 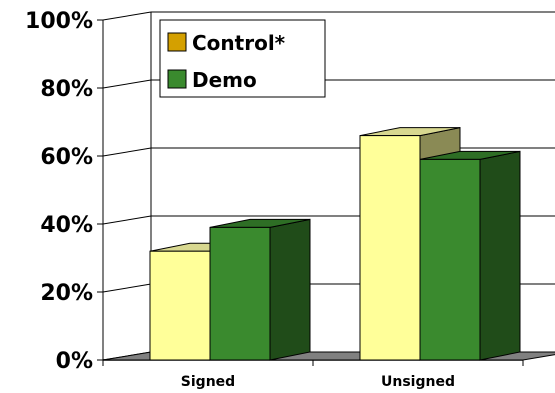 I want to click on x-category-label: Unsigned, so click(x=418, y=382).